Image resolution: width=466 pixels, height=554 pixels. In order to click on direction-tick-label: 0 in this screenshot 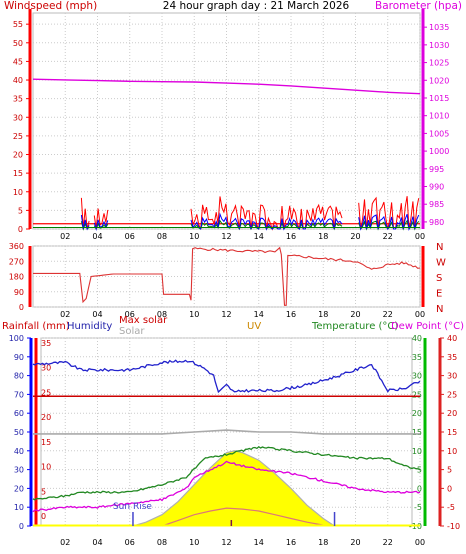, I will do `click(21, 307)`.